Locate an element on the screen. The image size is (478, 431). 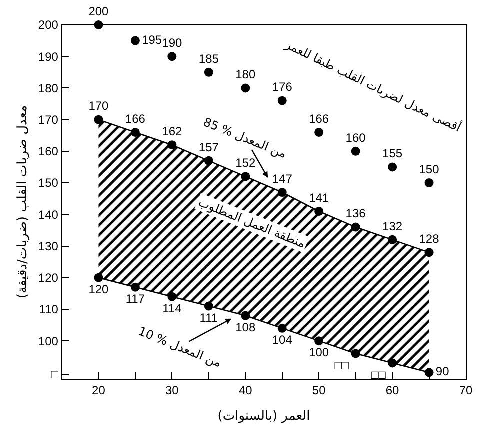
data-label: 141 is located at coordinates (319, 197).